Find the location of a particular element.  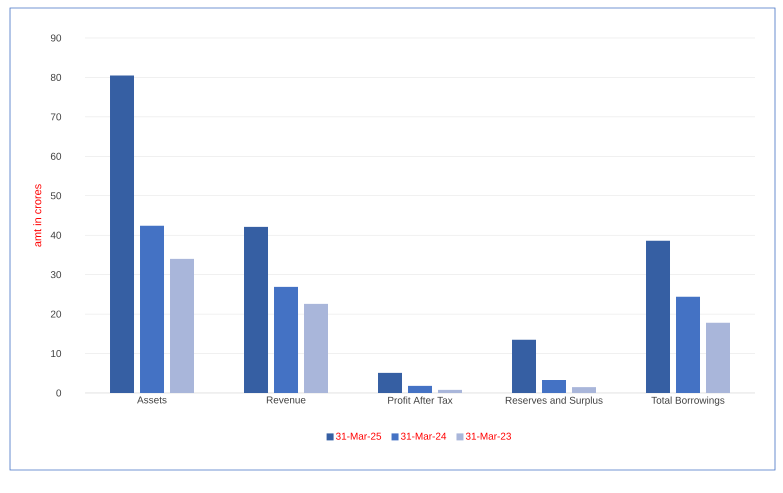

x-tick-label: Profit After Tax is located at coordinates (420, 400).